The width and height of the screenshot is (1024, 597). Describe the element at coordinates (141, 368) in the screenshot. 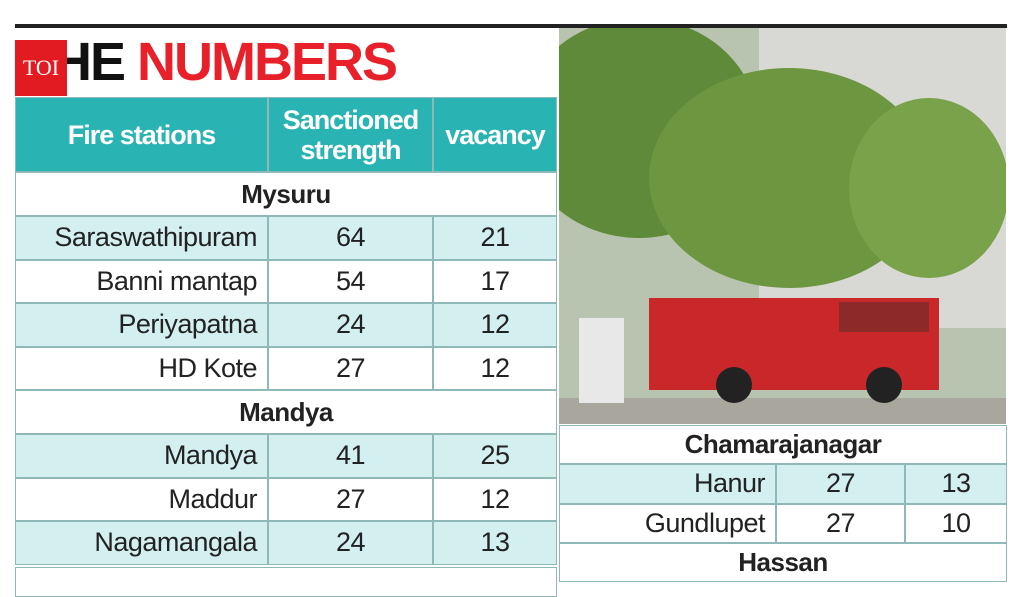

I see `station-cell: HD Kote` at that location.